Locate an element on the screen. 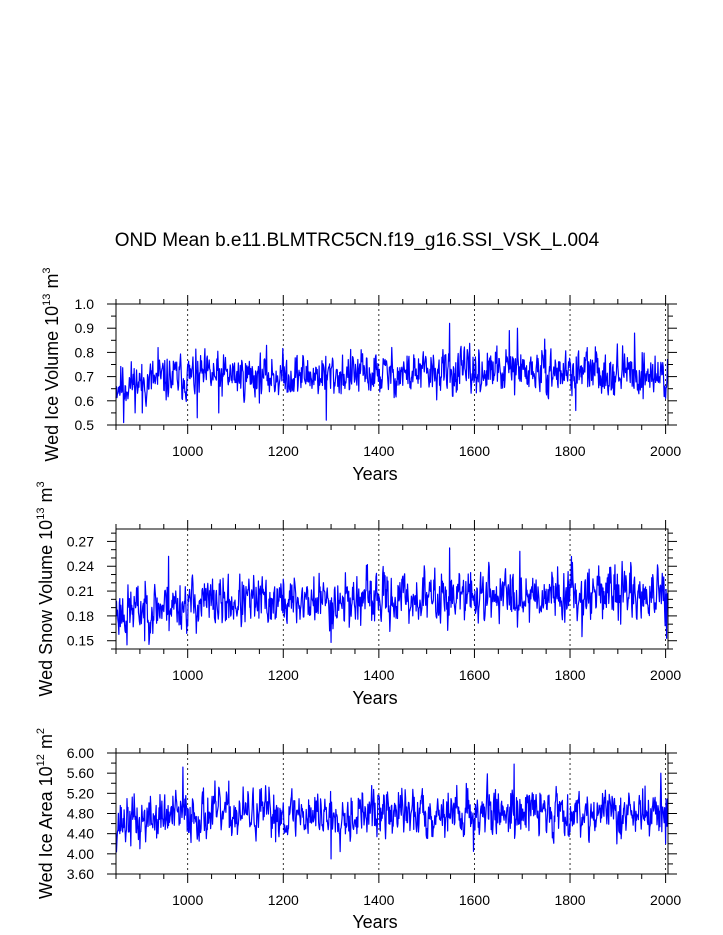 The height and width of the screenshot is (935, 723). y-tick-label: 4.80 is located at coordinates (80, 814).